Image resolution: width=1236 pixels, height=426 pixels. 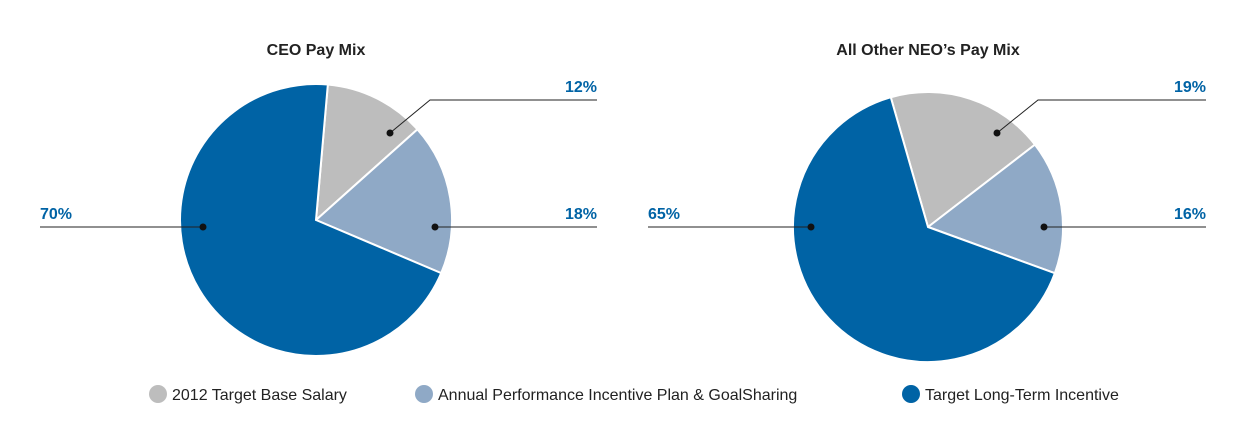 I want to click on pct-label-annual-incentive: 18%, so click(x=581, y=214).